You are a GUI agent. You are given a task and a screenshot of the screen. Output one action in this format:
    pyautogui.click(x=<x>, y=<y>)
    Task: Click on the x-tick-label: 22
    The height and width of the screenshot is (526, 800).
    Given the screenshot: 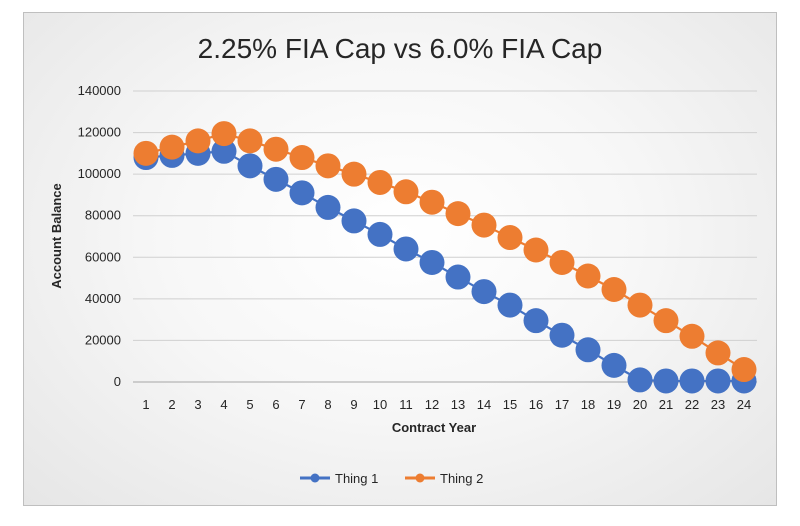 What is the action you would take?
    pyautogui.click(x=692, y=404)
    